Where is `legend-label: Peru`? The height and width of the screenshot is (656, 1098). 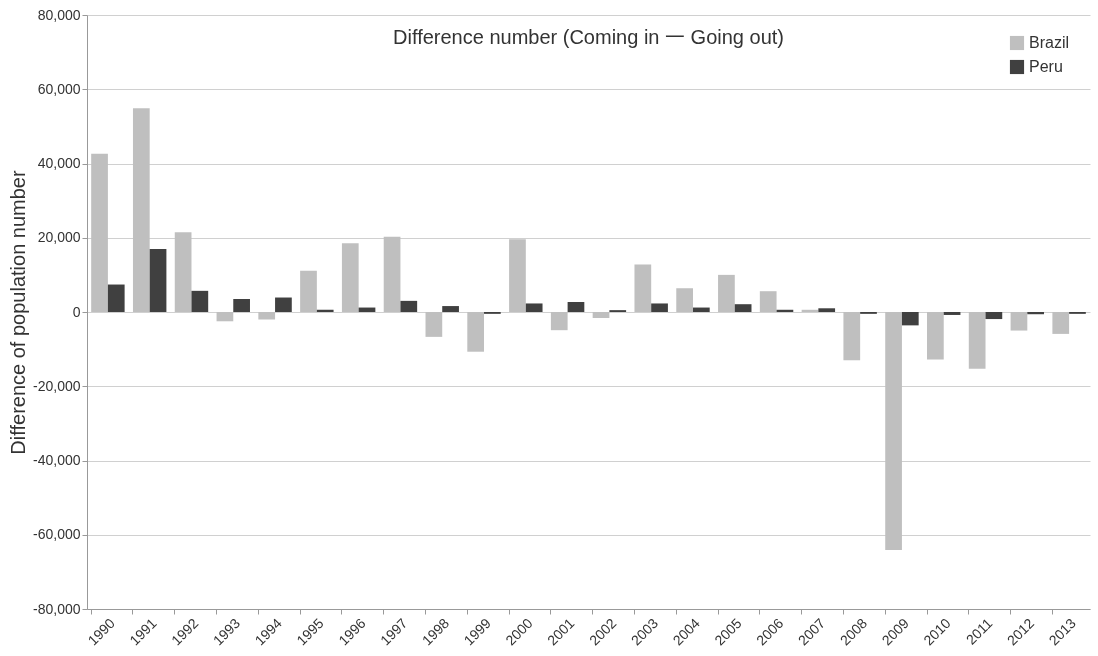
legend-label: Peru is located at coordinates (1046, 66).